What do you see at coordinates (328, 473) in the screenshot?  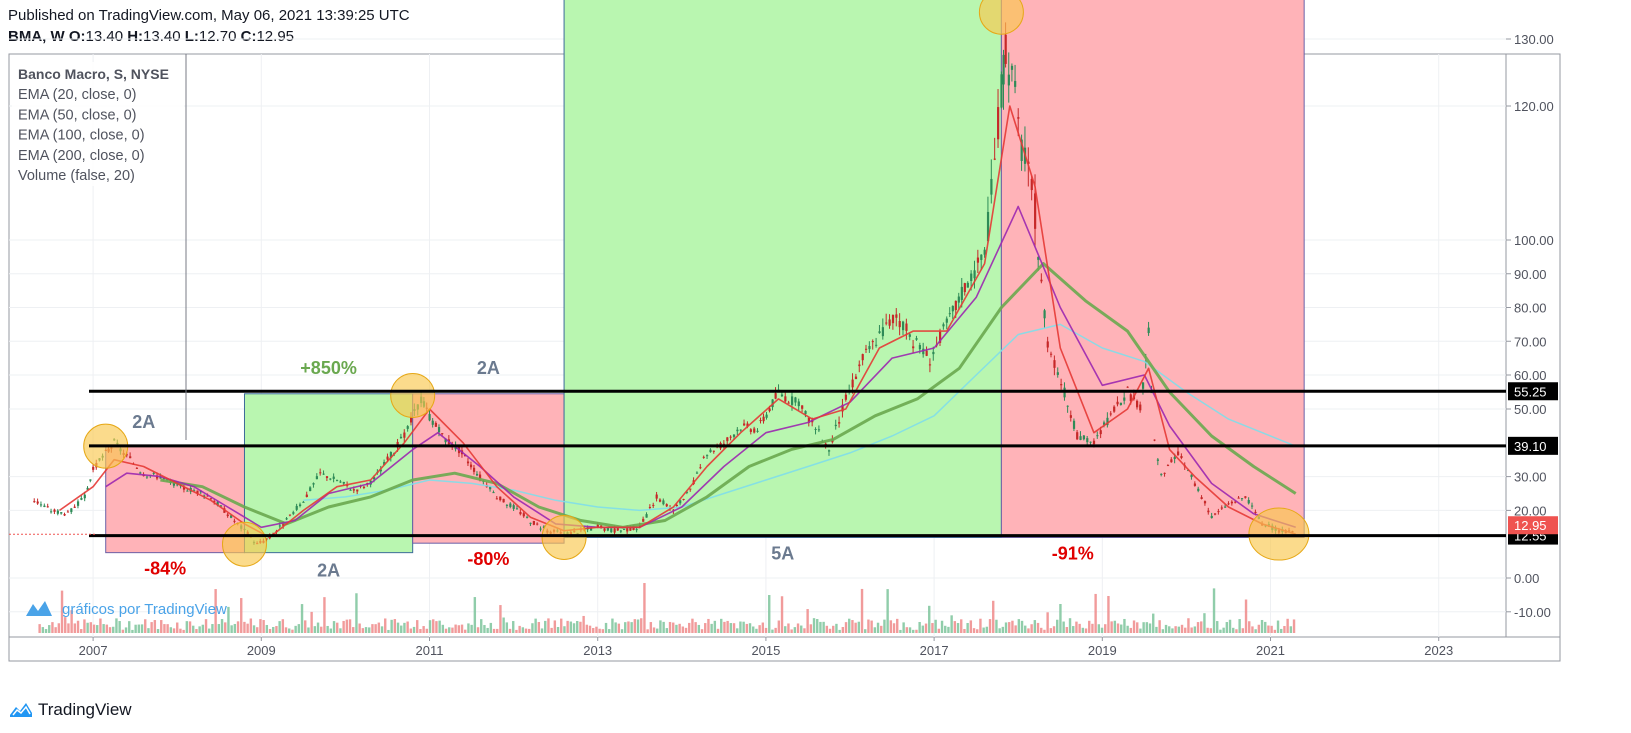 I see `gain-box` at bounding box center [328, 473].